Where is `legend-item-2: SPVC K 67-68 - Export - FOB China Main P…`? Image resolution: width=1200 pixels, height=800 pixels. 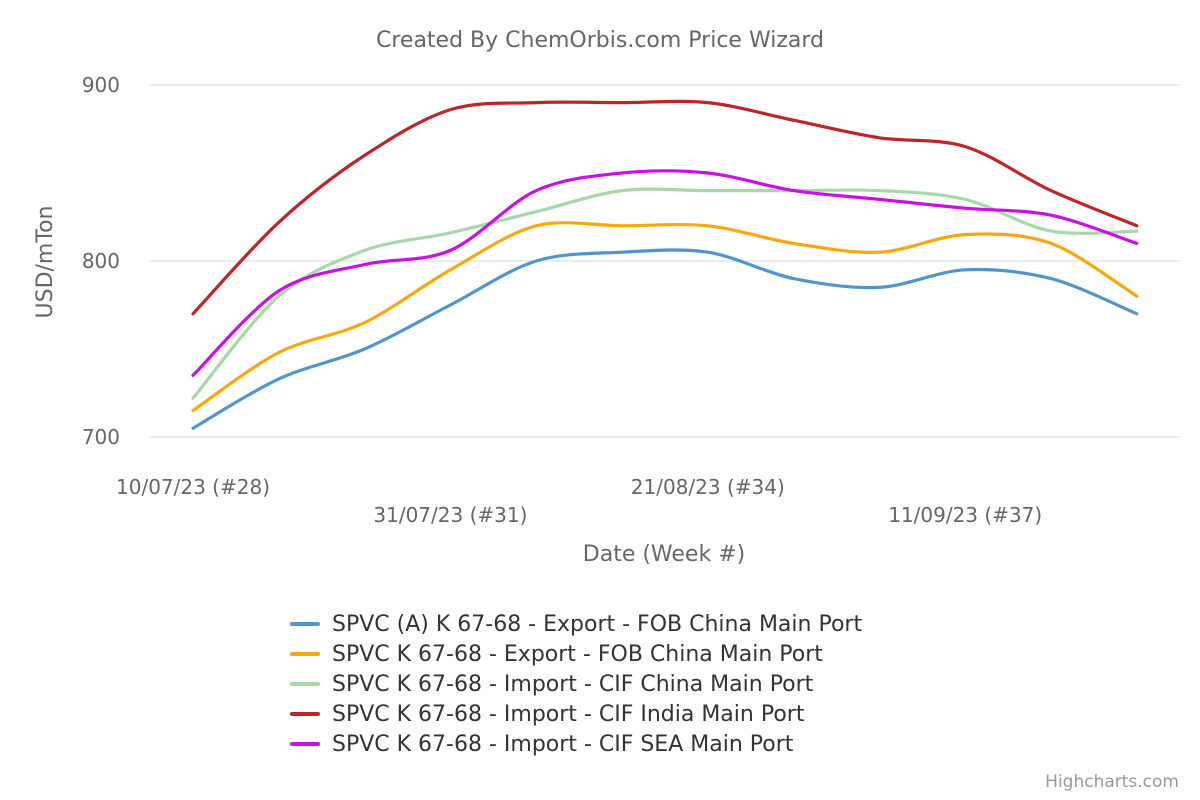 legend-item-2: SPVC K 67-68 - Export - FOB China Main P… is located at coordinates (640, 654).